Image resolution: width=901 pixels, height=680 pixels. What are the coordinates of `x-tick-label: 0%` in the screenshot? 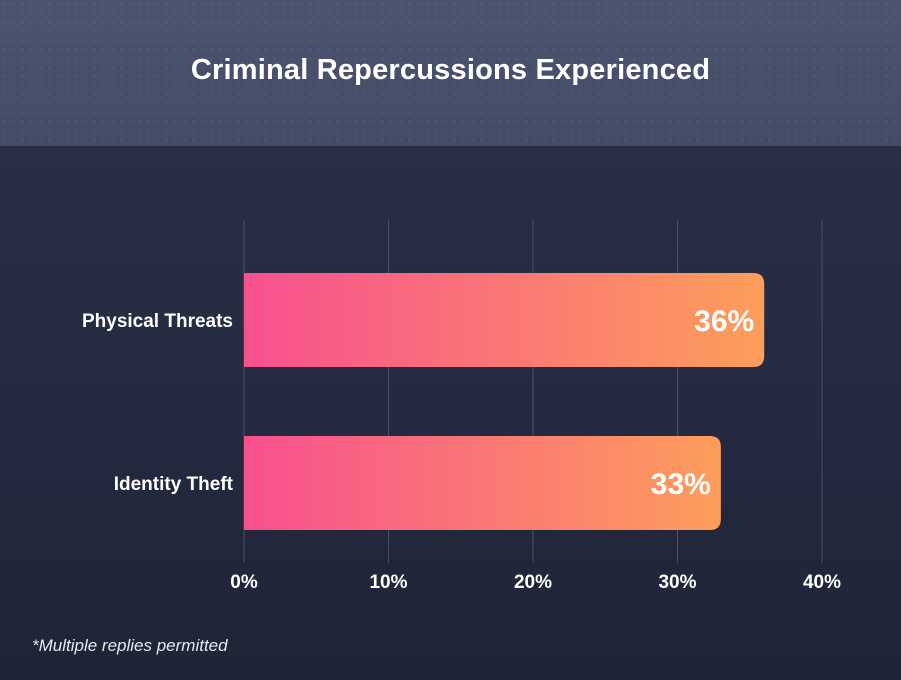 It's located at (244, 582).